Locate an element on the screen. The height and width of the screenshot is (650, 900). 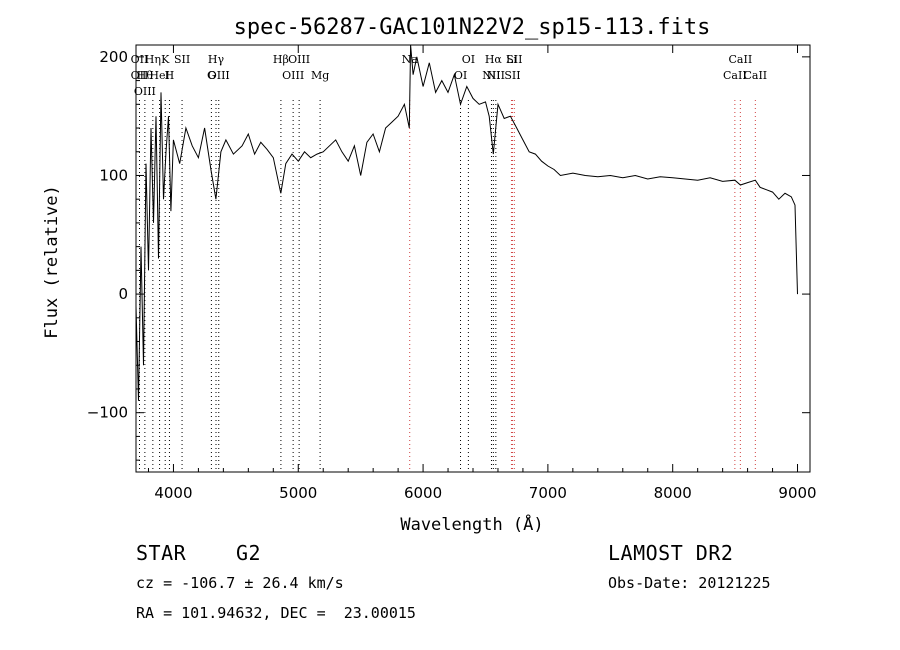
line-label: Li is located at coordinates (511, 59).